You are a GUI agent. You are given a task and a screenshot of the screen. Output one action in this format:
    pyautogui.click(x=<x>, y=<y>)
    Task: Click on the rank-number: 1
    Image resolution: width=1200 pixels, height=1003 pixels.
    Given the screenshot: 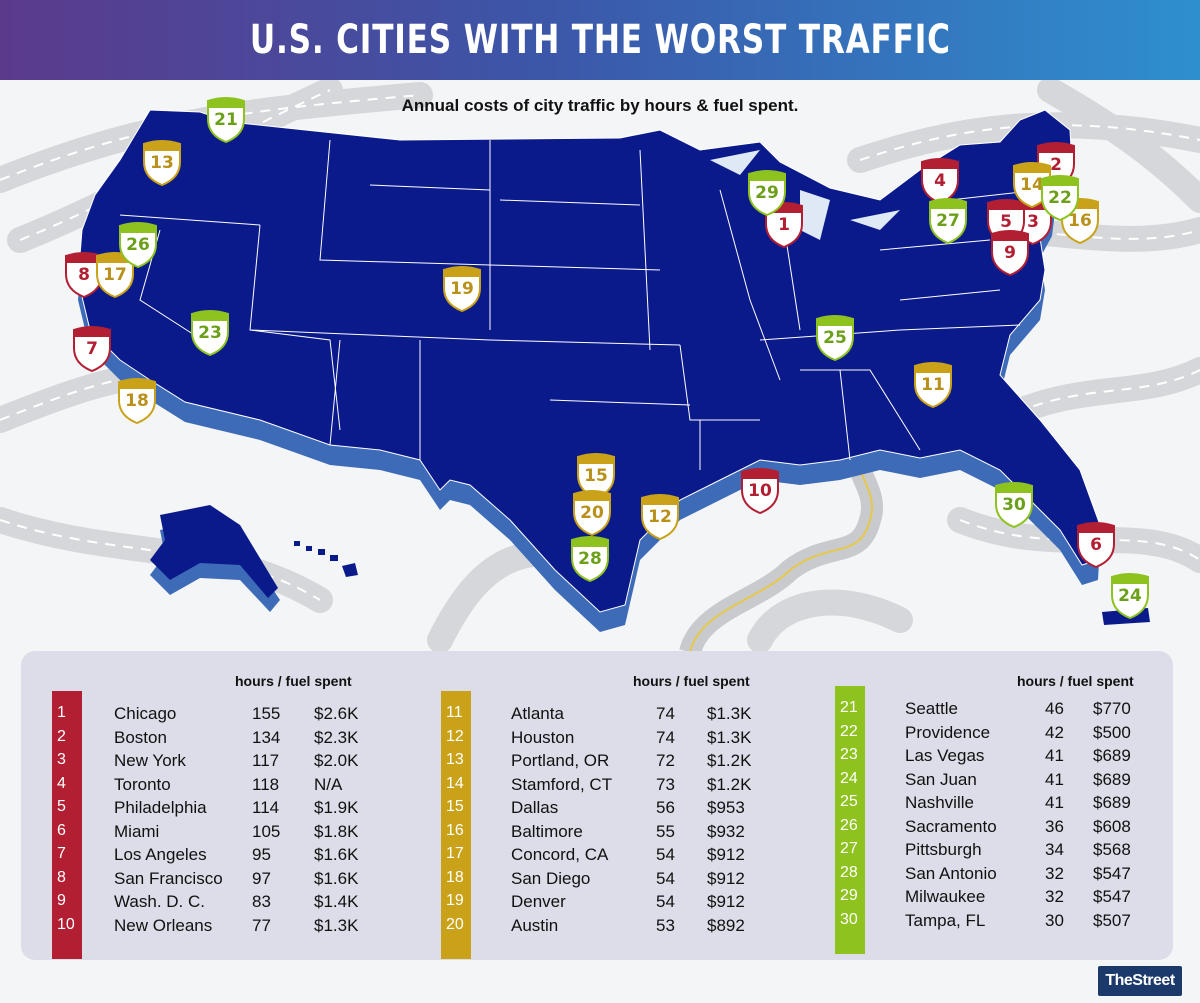 What is the action you would take?
    pyautogui.click(x=61, y=712)
    